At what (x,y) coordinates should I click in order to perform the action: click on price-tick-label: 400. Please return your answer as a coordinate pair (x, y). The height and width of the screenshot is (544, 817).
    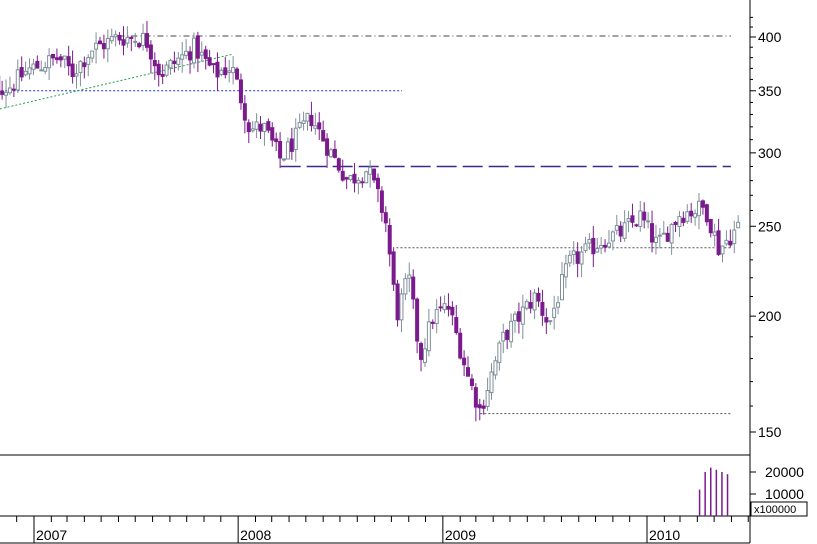
    Looking at the image, I should click on (770, 37).